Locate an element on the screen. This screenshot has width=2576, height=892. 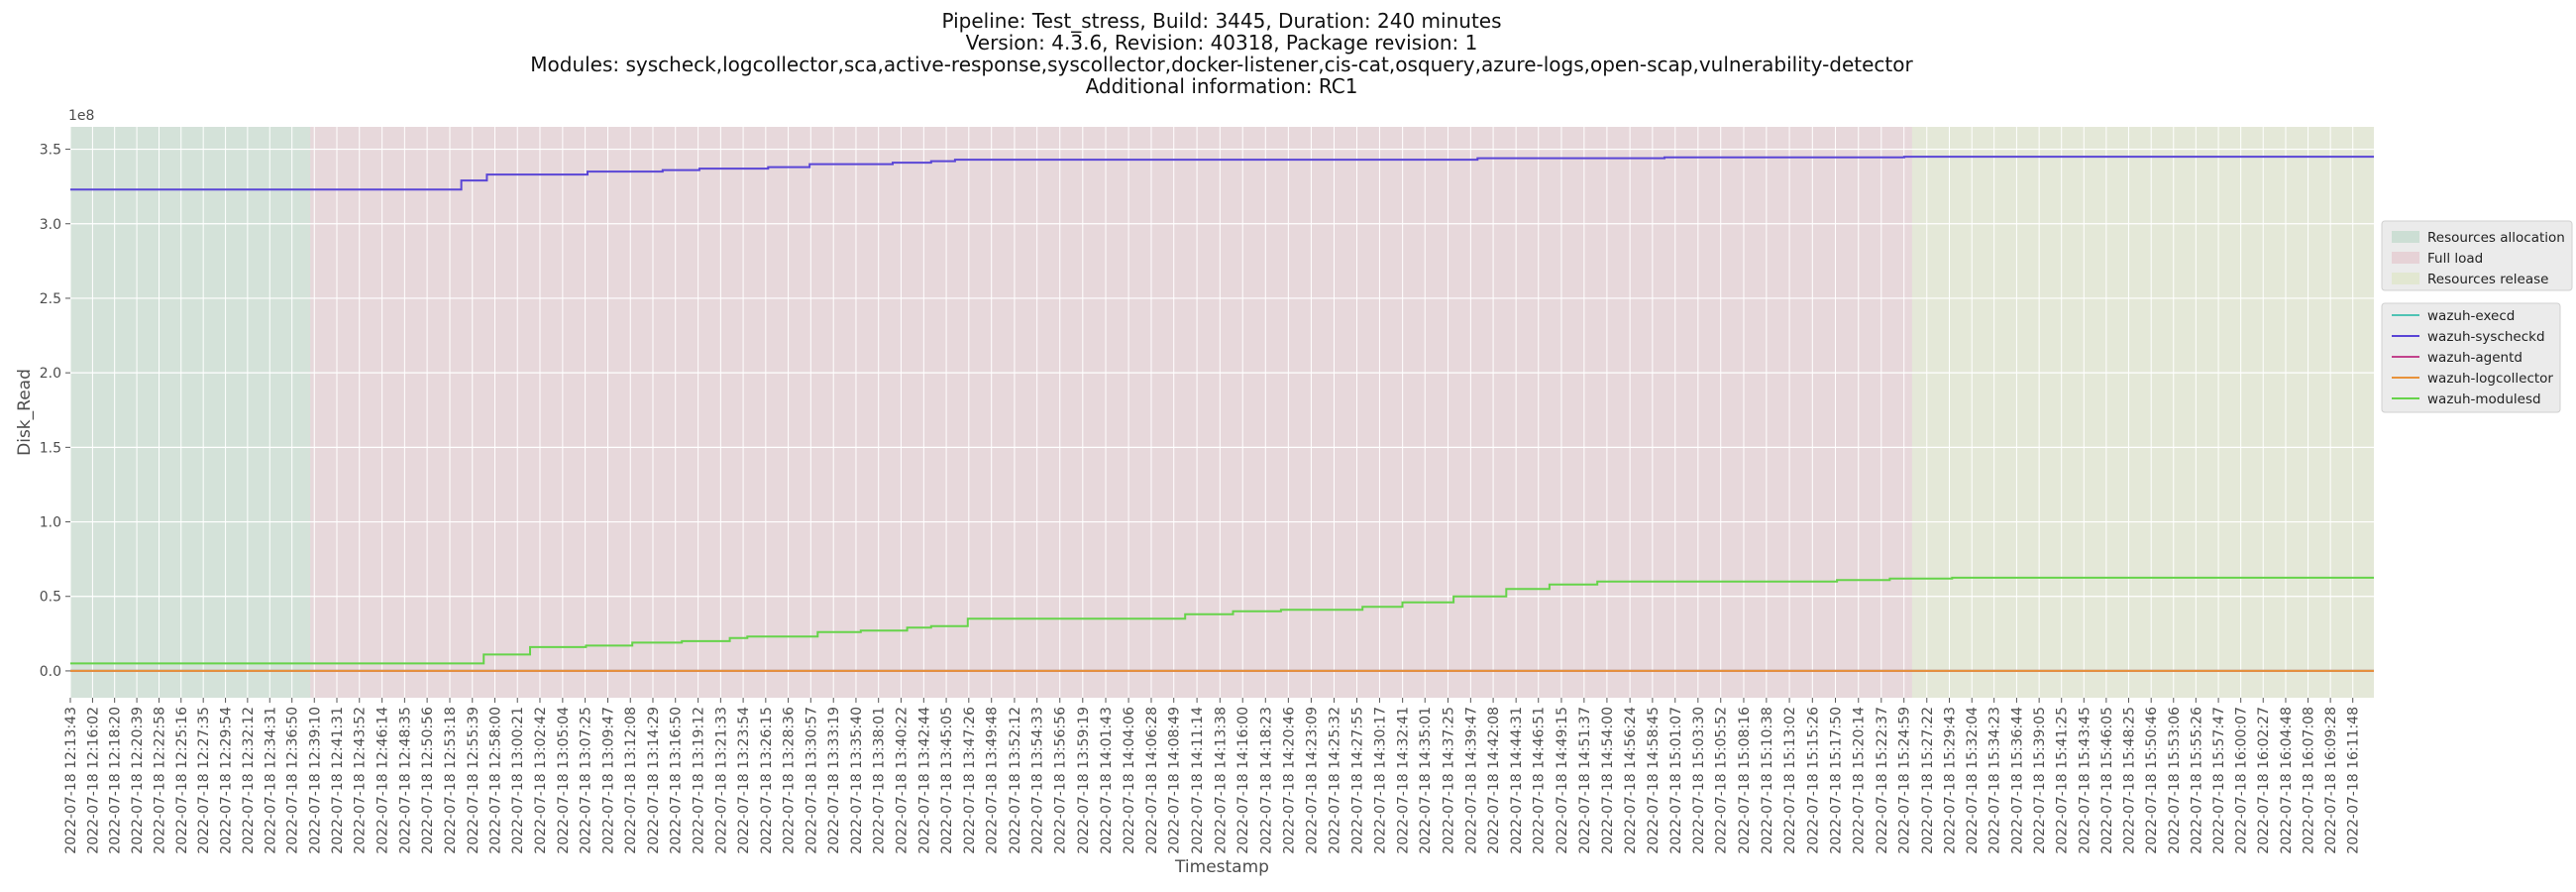
x-tick-label: 2022-07-18 14:51:37 is located at coordinates (1585, 780).